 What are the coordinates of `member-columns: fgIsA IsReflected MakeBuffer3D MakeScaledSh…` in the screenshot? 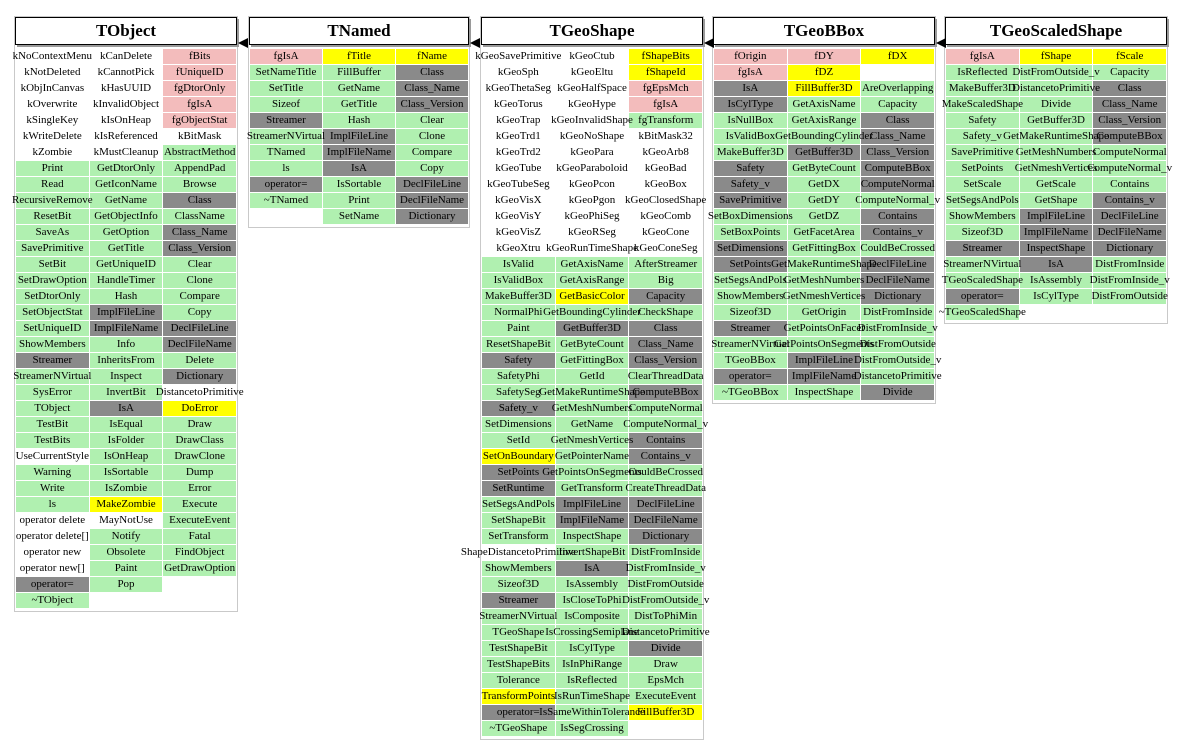 It's located at (1055, 184).